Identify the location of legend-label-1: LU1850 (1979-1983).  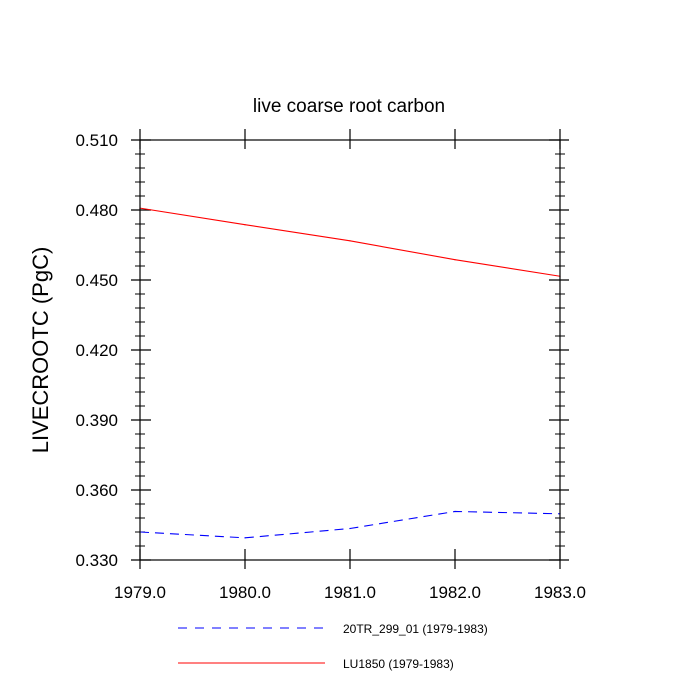
(398, 664).